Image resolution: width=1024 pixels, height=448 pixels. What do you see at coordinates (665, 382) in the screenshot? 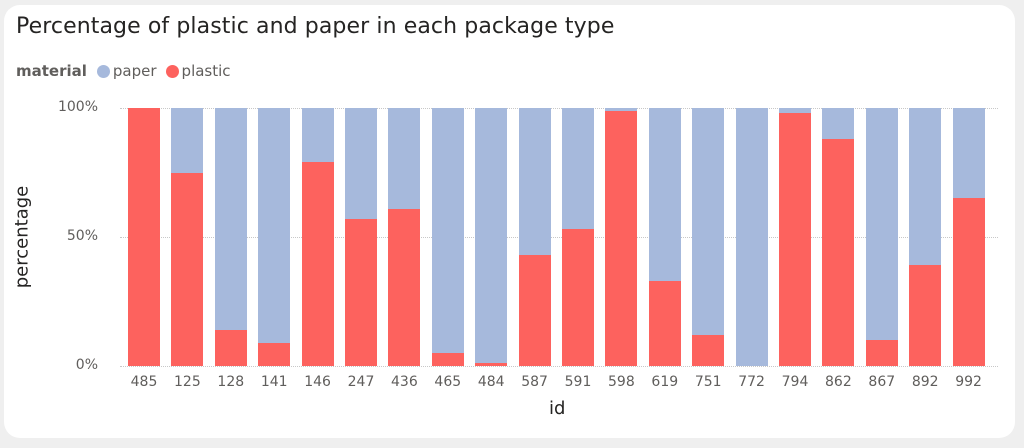
I see `x-tick-label: 619` at bounding box center [665, 382].